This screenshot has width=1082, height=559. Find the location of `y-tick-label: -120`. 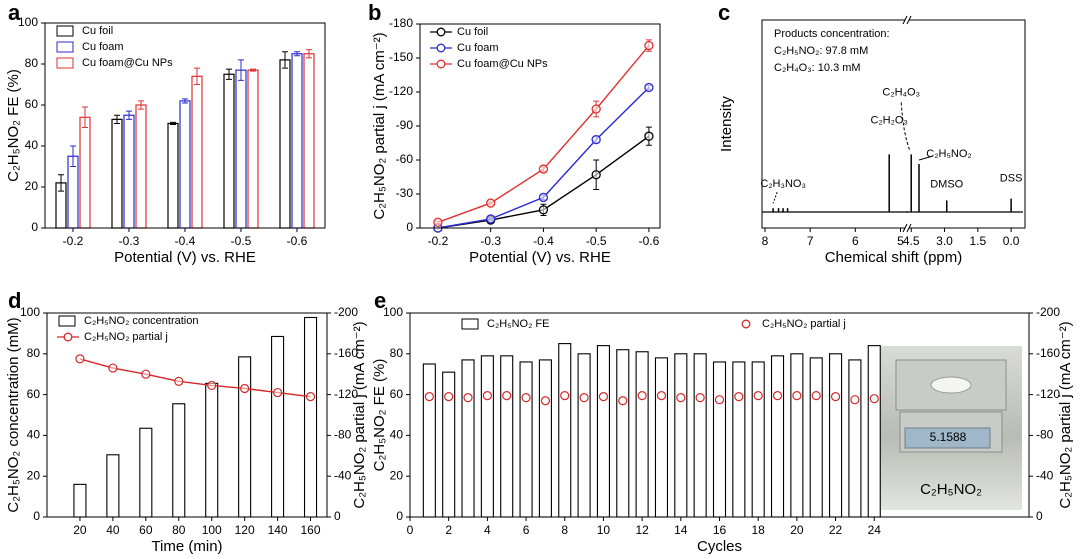

y-tick-label: -120 is located at coordinates (1048, 394).